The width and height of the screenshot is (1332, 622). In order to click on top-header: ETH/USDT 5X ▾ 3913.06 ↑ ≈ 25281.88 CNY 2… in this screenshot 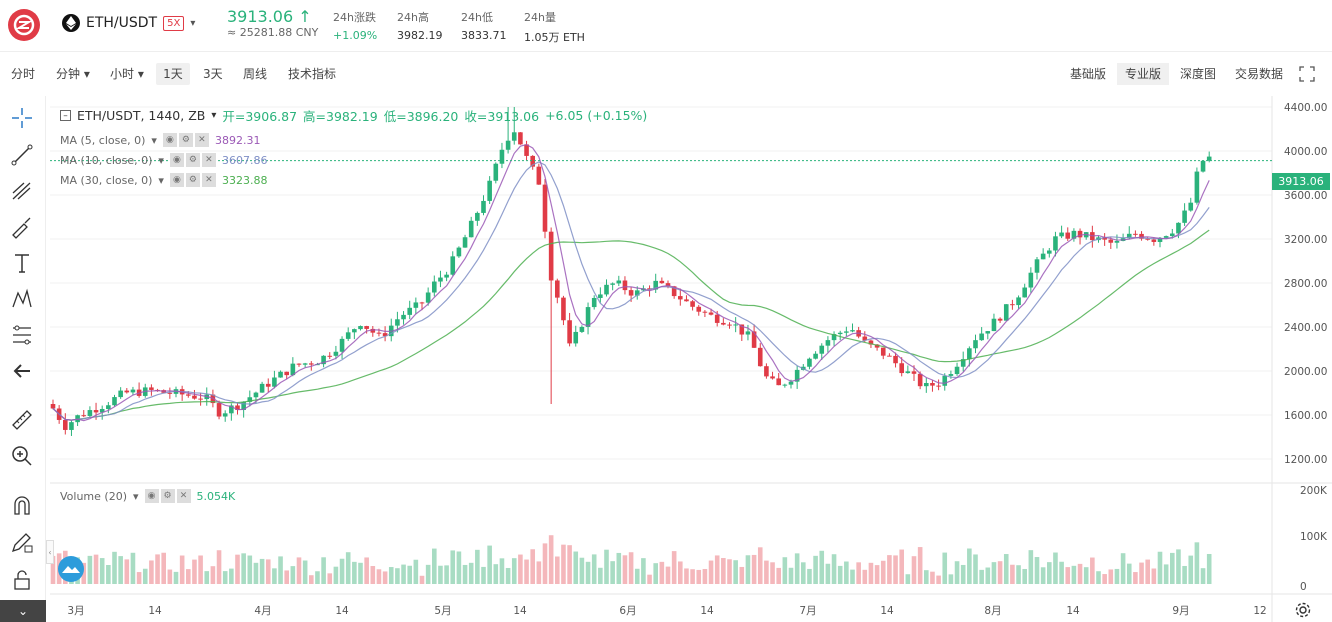, I will do `click(666, 26)`.